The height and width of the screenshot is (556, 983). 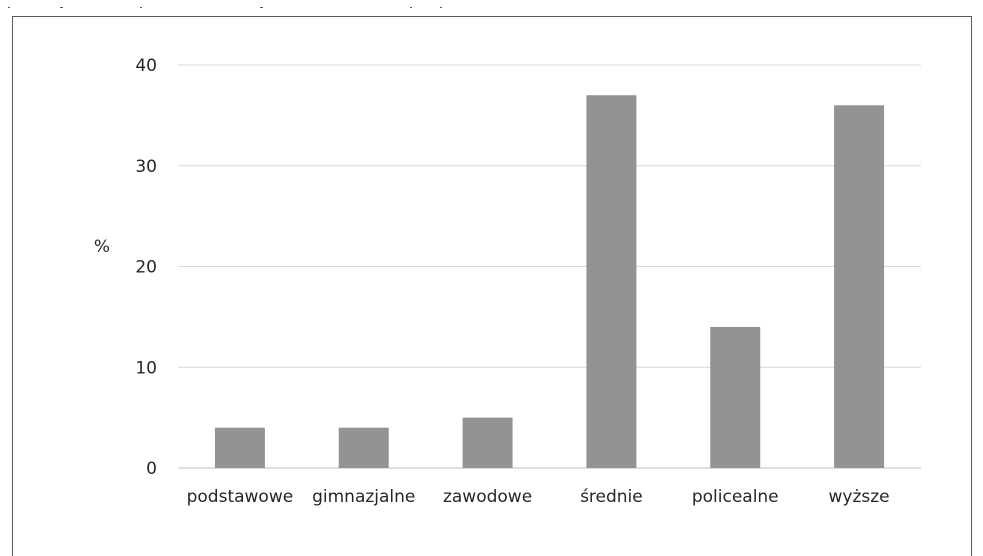 I want to click on x-tick-label: policealne, so click(x=735, y=497).